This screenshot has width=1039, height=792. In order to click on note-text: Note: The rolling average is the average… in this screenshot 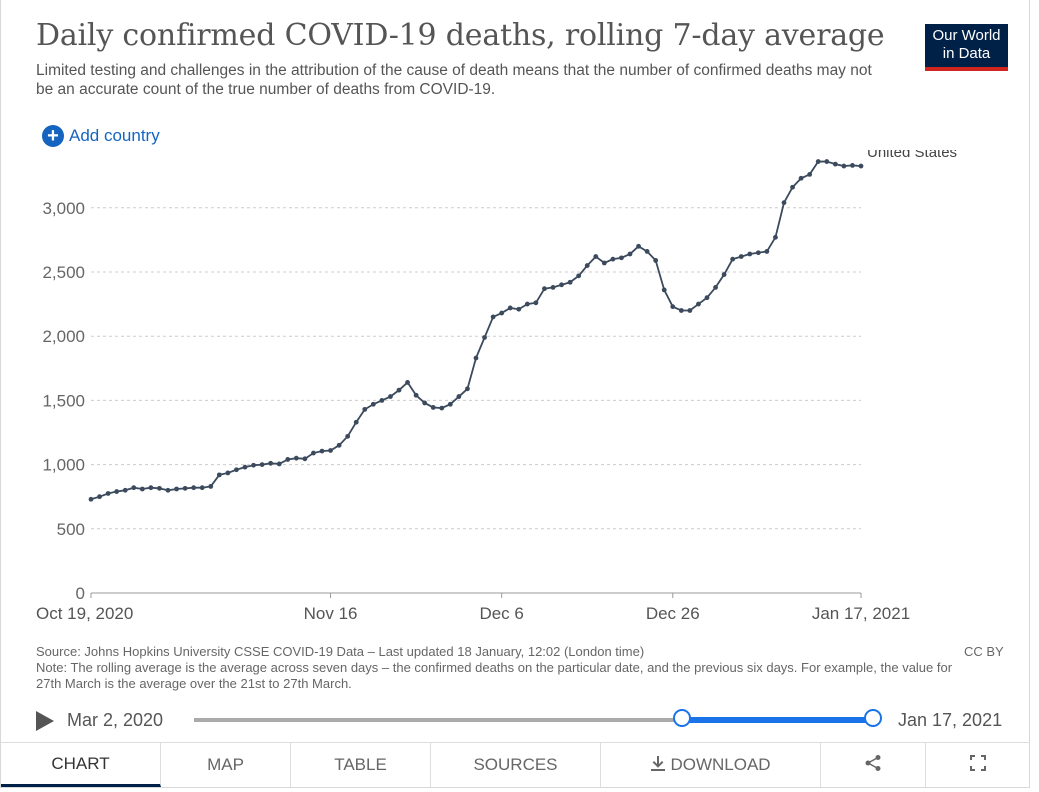, I will do `click(494, 675)`.